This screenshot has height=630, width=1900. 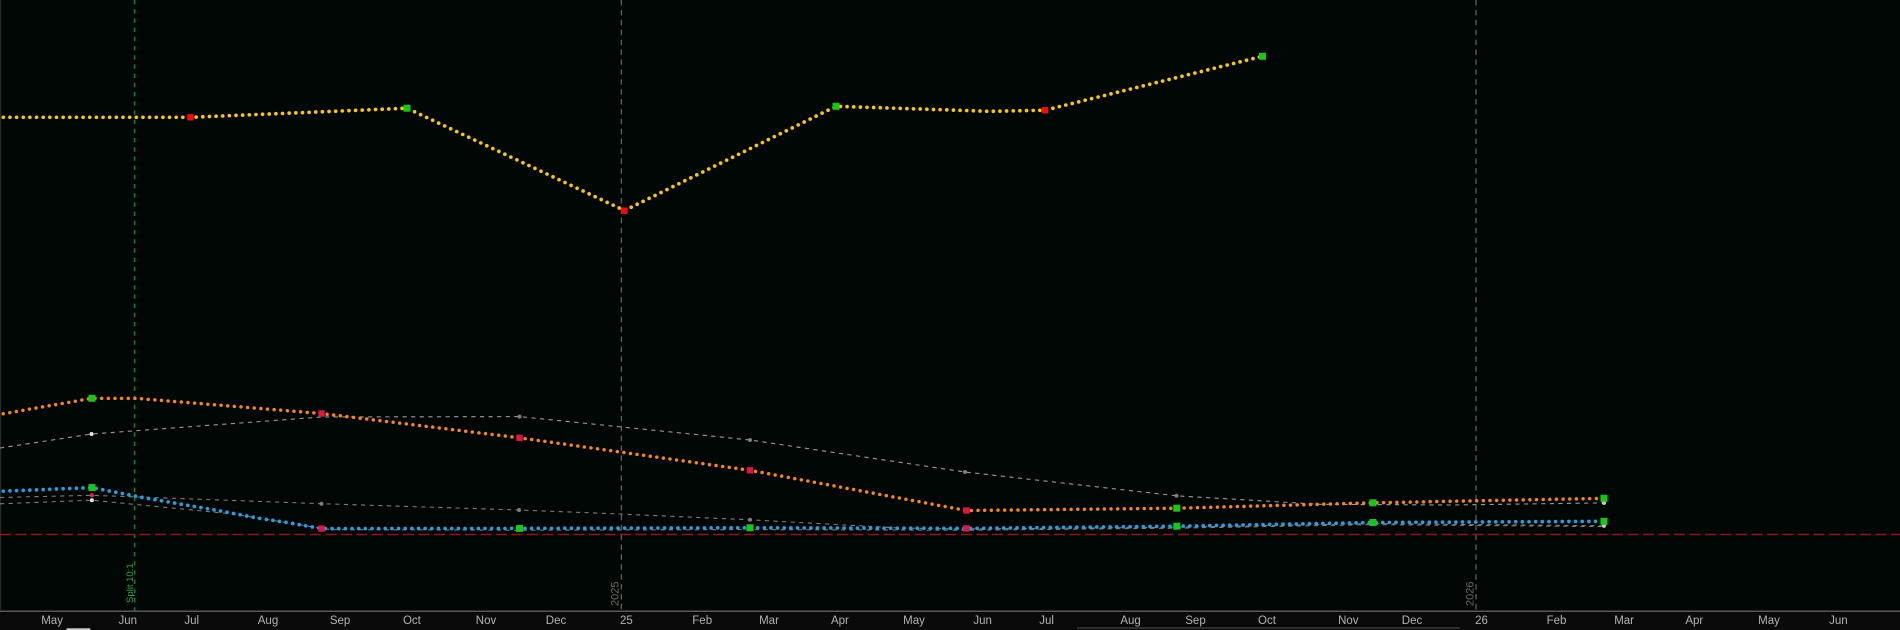 What do you see at coordinates (1471, 594) in the screenshot?
I see `svg-text: 2026` at bounding box center [1471, 594].